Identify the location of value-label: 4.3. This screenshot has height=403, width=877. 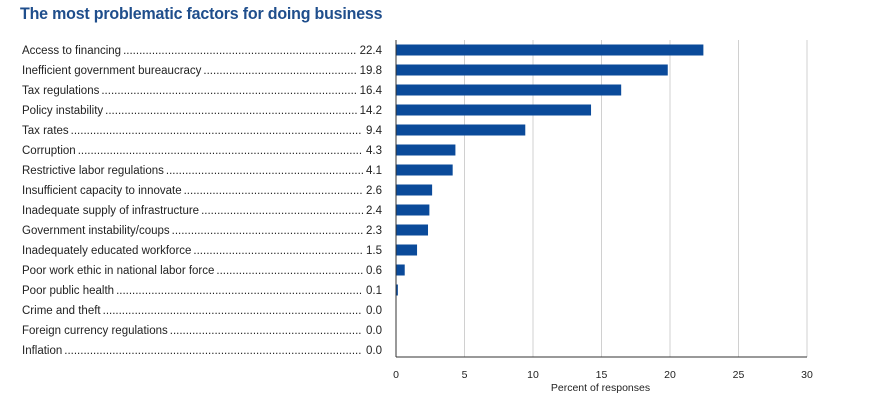
(374, 151).